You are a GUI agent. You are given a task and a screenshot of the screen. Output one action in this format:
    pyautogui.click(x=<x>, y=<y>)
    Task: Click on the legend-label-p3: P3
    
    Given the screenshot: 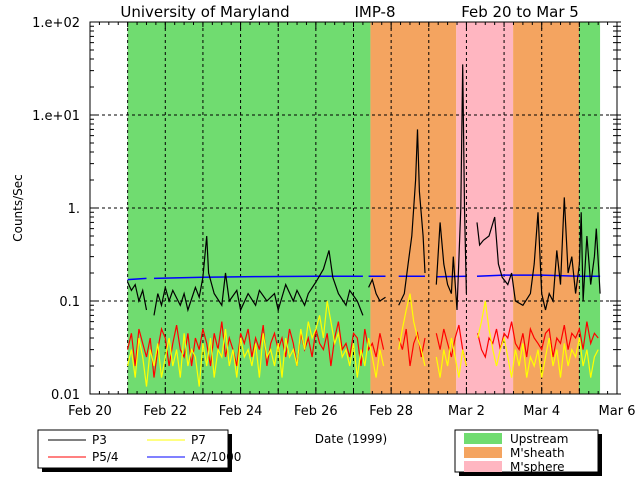 What is the action you would take?
    pyautogui.click(x=99, y=440)
    